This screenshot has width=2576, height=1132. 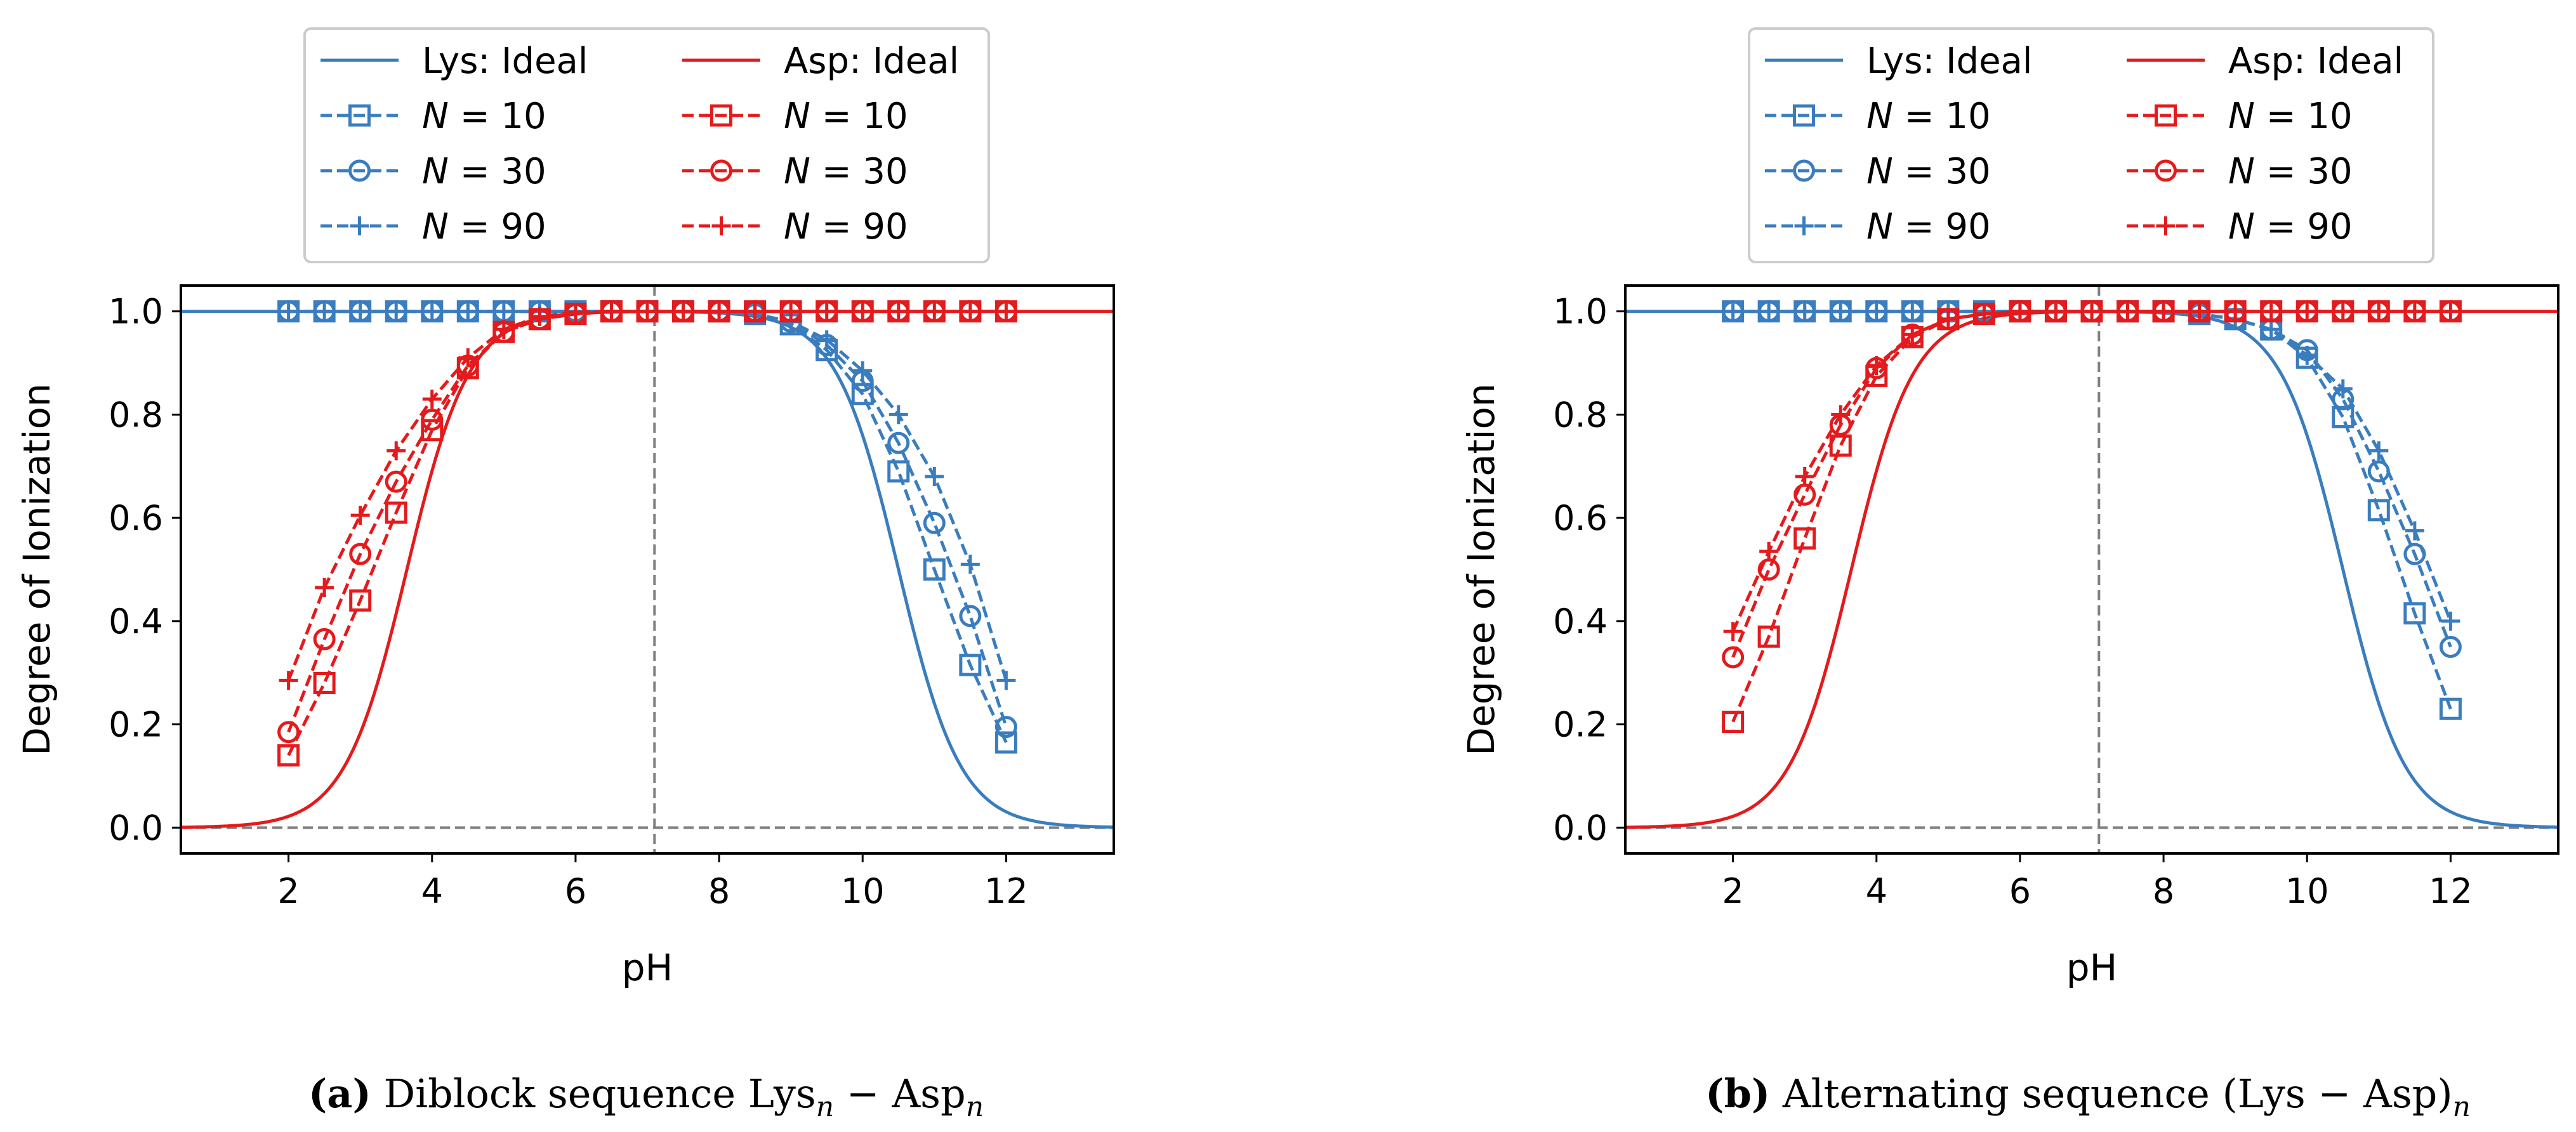 What do you see at coordinates (136, 415) in the screenshot?
I see `y-tick-label: 0.8` at bounding box center [136, 415].